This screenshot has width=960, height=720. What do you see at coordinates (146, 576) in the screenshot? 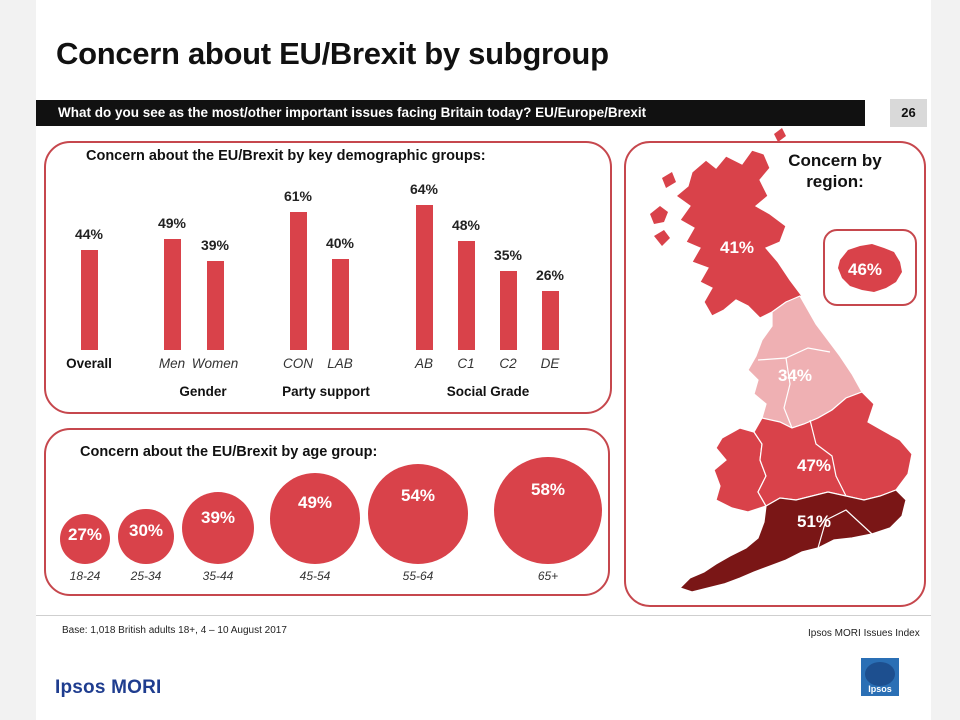
I see `age-category-label: 25-34` at bounding box center [146, 576].